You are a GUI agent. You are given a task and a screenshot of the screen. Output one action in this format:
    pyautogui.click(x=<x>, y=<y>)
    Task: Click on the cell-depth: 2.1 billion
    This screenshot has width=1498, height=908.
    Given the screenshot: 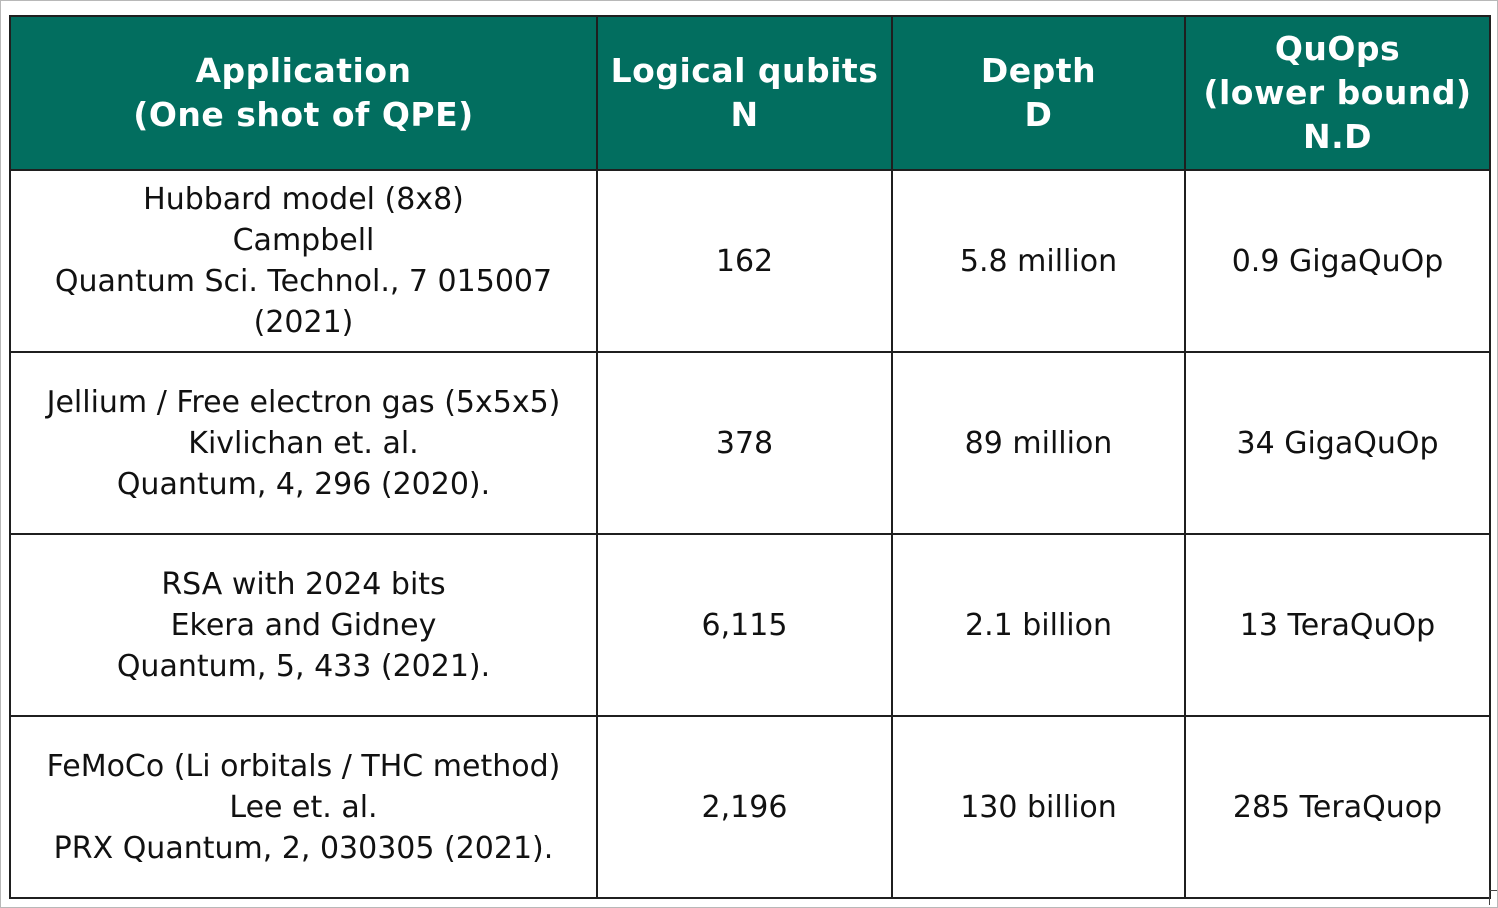 What is the action you would take?
    pyautogui.click(x=1038, y=625)
    